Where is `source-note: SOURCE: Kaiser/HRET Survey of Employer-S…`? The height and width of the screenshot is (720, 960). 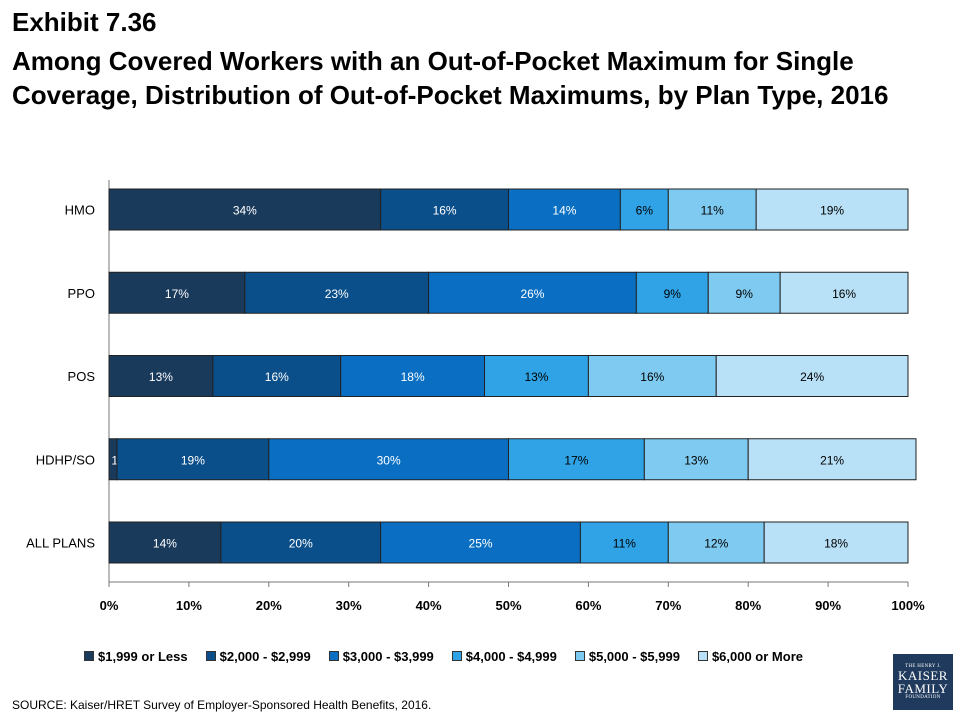
source-note: SOURCE: Kaiser/HRET Survey of Employer-S… is located at coordinates (222, 705).